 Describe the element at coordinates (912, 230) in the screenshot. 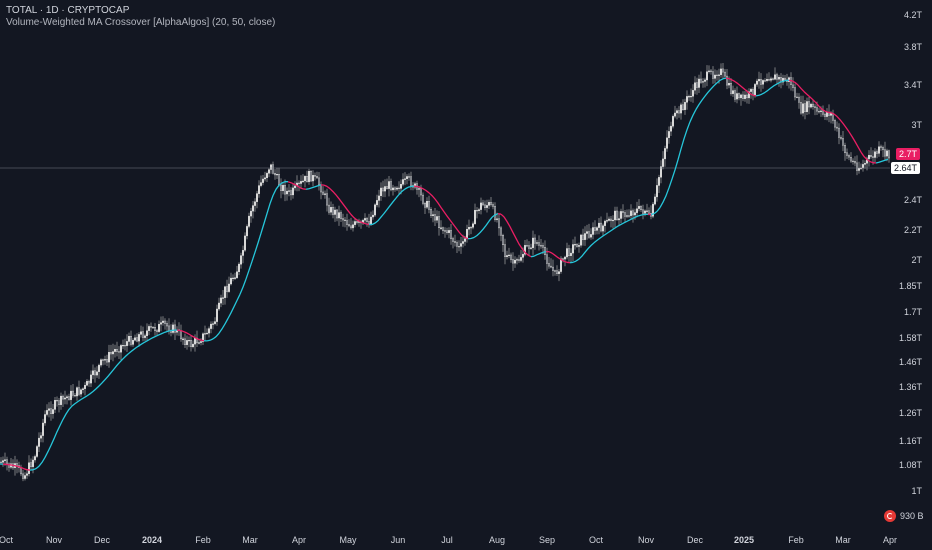

I see `price-axis-label: 2.2T` at that location.